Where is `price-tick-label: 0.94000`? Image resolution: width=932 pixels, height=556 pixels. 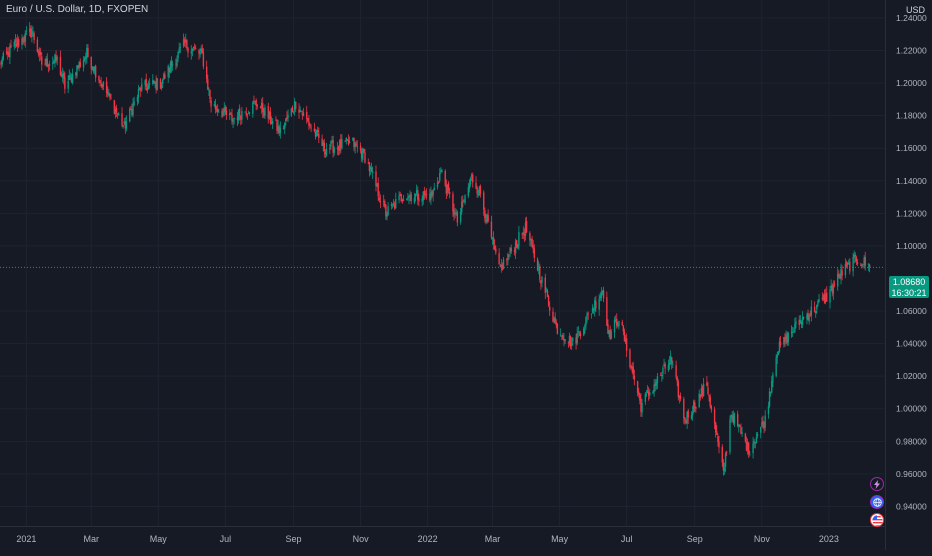
price-tick-label: 0.94000 is located at coordinates (911, 506).